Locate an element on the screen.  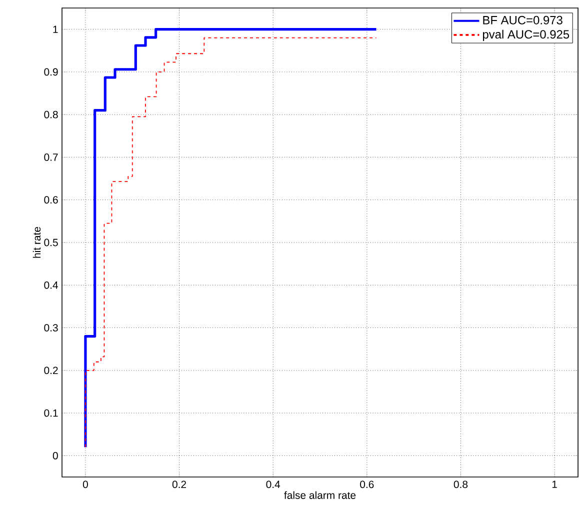
x-tick-label: 0.2 is located at coordinates (179, 484).